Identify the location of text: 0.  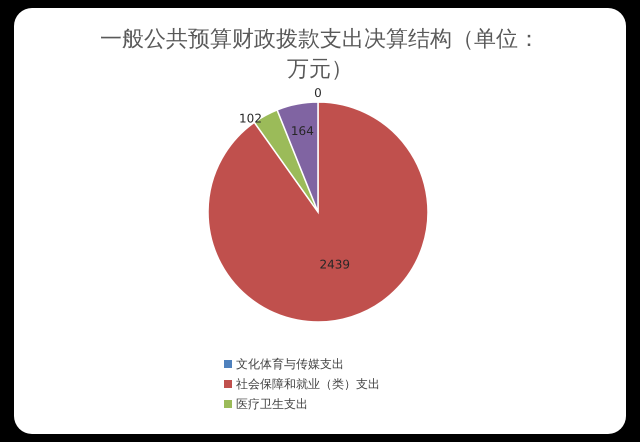
(318, 93).